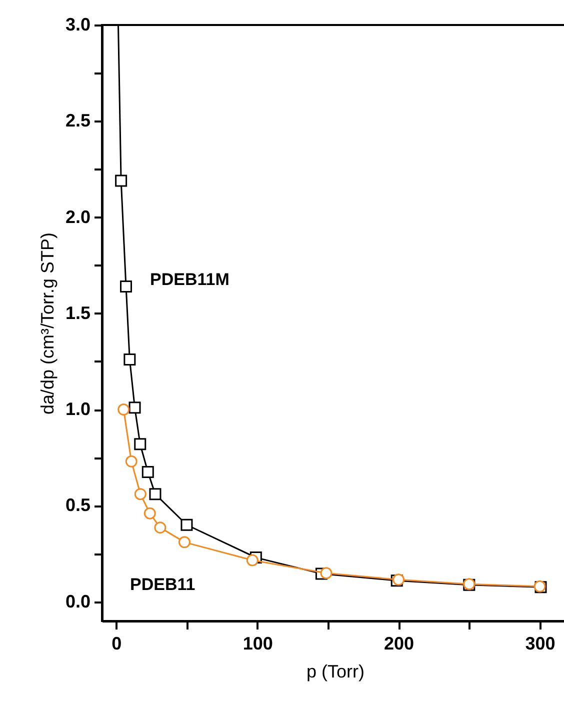 This screenshot has width=564, height=701. I want to click on x-tick-label: 300, so click(540, 644).